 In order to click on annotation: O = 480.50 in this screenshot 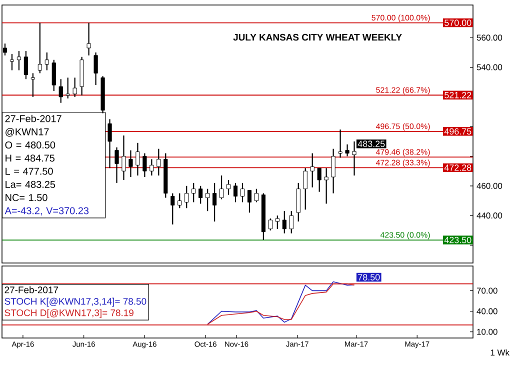, I will do `click(30, 144)`.